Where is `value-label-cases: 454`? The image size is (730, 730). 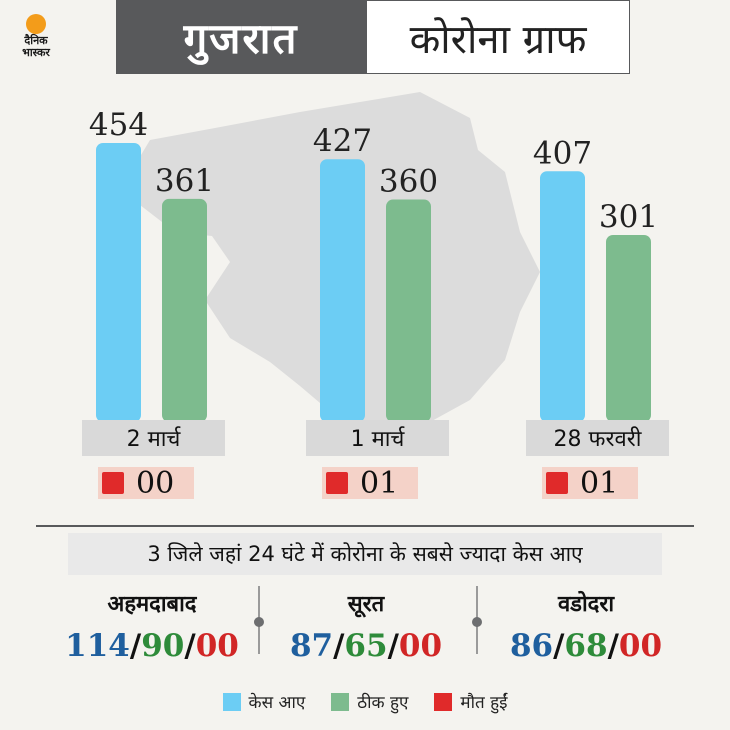
value-label-cases: 454 is located at coordinates (118, 125).